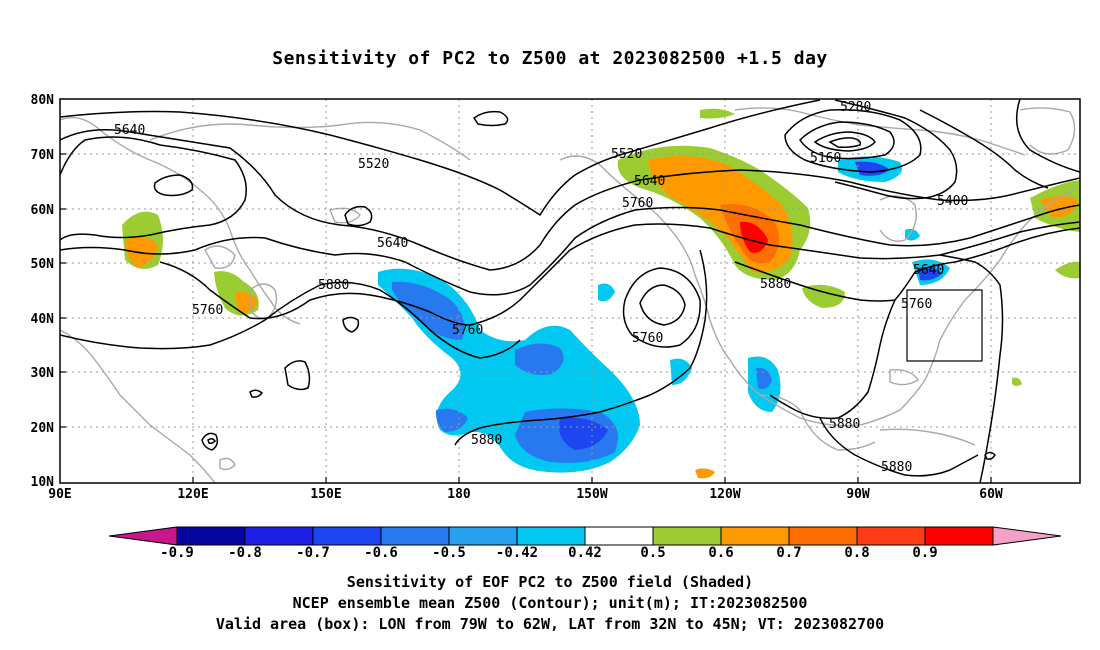 This screenshot has height=650, width=1100. I want to click on lon-label: 90E, so click(59, 494).